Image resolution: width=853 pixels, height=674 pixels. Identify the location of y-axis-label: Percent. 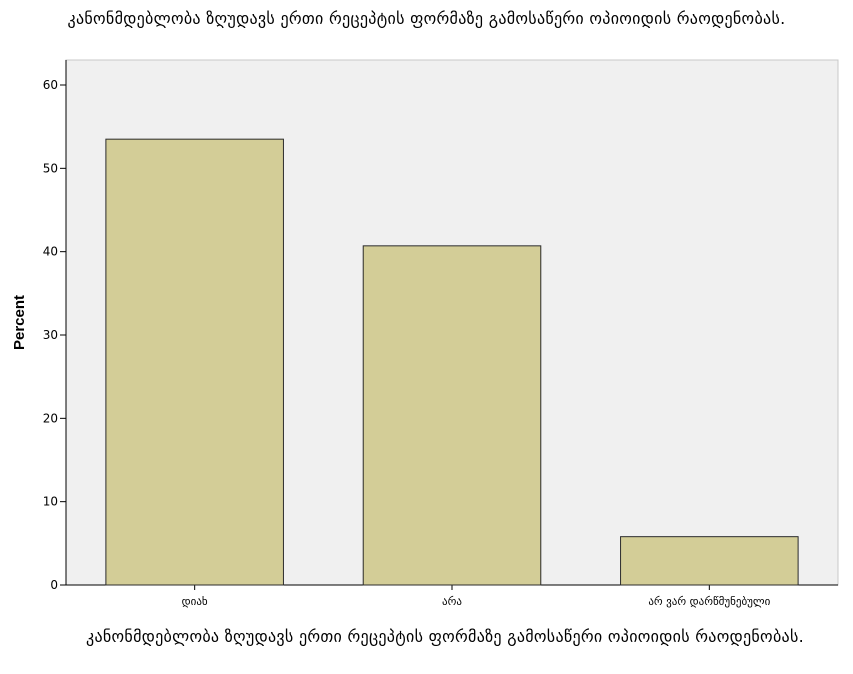
(19, 322).